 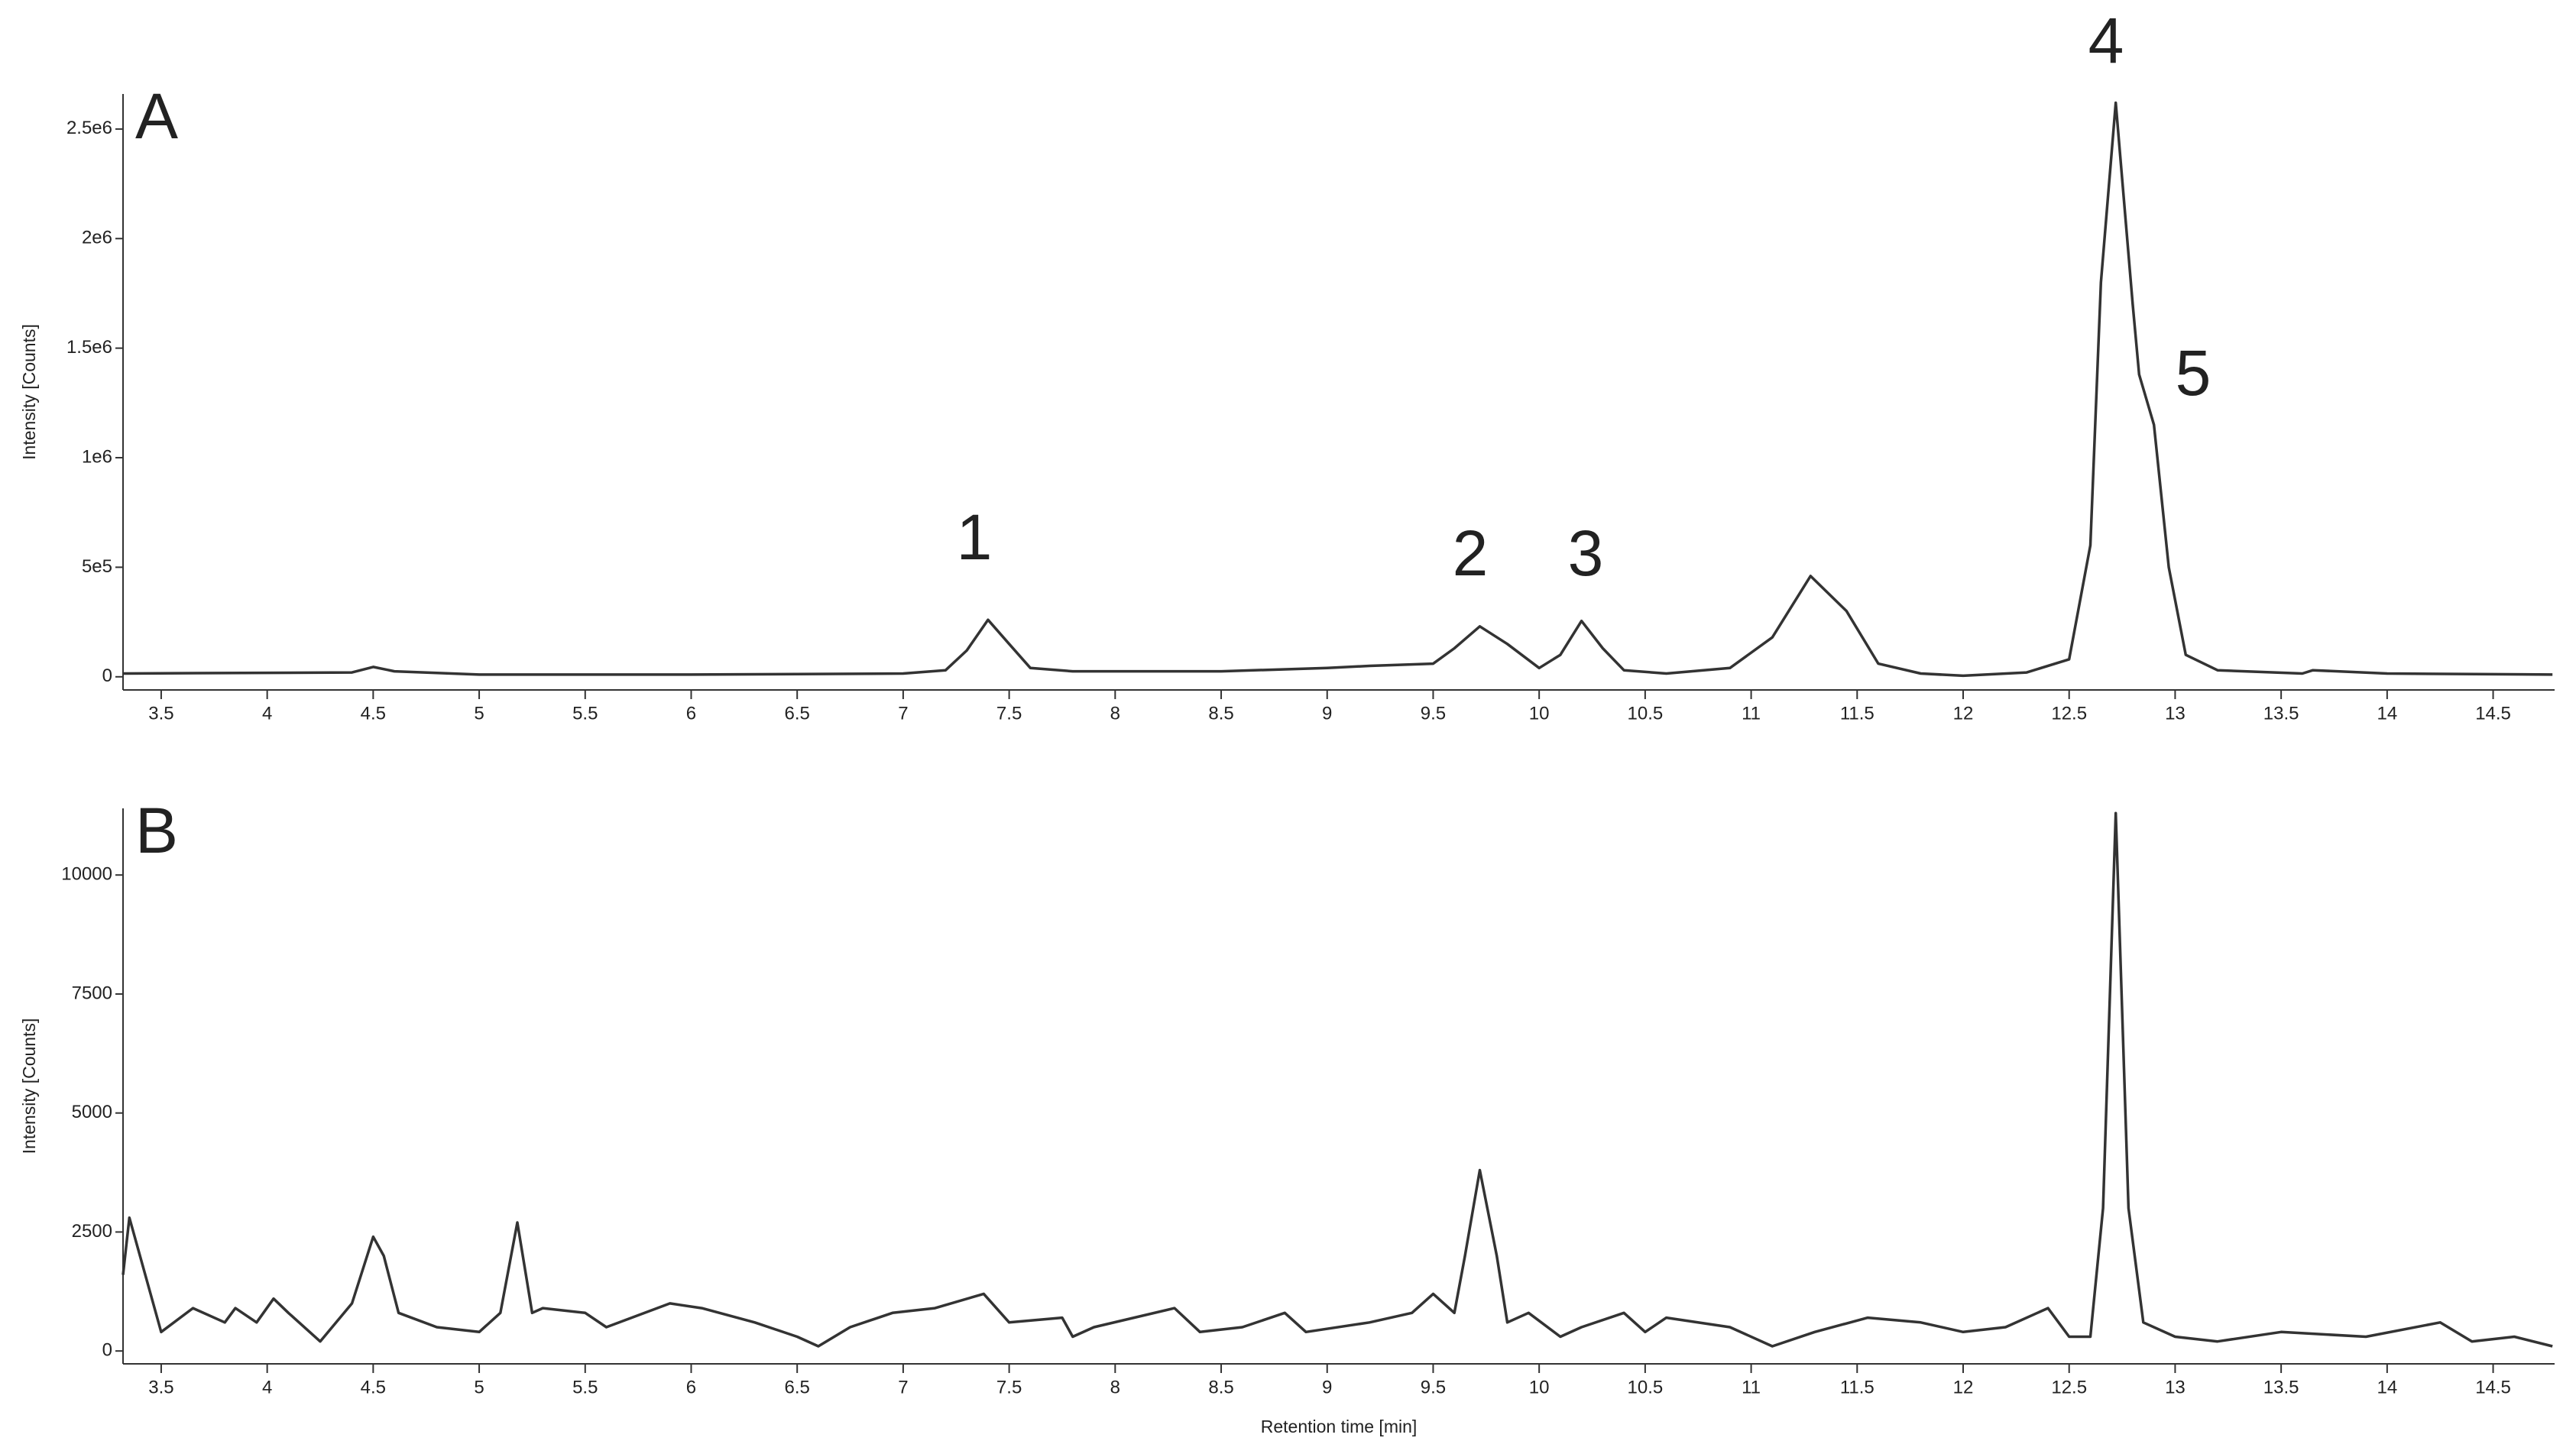 I want to click on y-tick-label: 7500, so click(x=92, y=993).